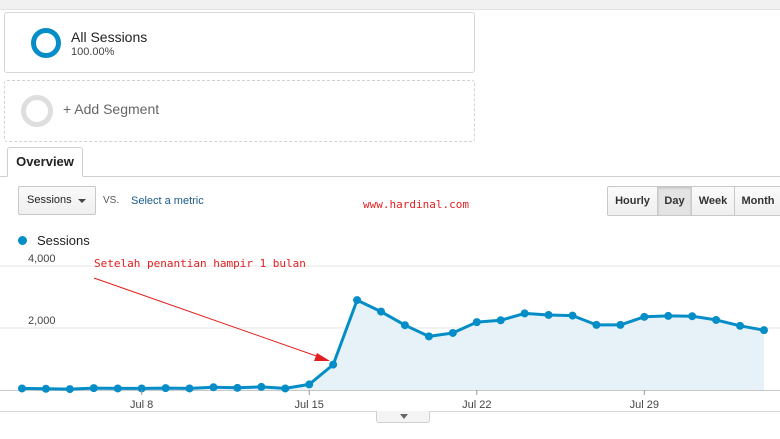 The width and height of the screenshot is (780, 439). Describe the element at coordinates (63, 240) in the screenshot. I see `legend-label: Sessions` at that location.